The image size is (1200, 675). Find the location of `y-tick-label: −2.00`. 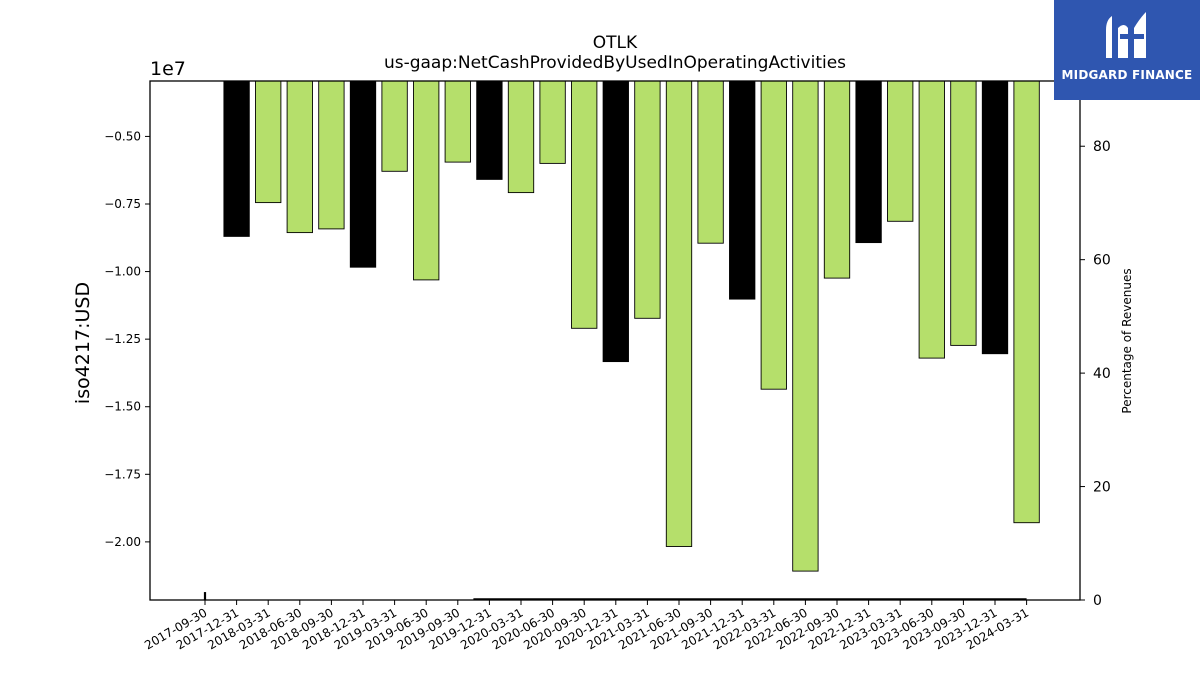

y-tick-label: −2.00 is located at coordinates (122, 542).